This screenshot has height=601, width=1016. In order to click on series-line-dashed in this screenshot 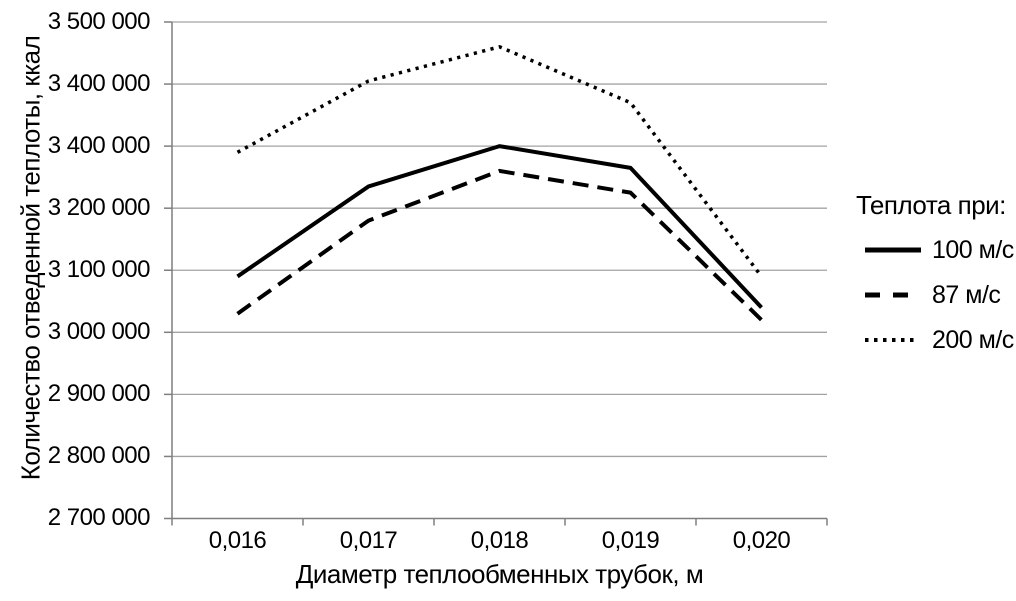, I will do `click(499, 245)`.